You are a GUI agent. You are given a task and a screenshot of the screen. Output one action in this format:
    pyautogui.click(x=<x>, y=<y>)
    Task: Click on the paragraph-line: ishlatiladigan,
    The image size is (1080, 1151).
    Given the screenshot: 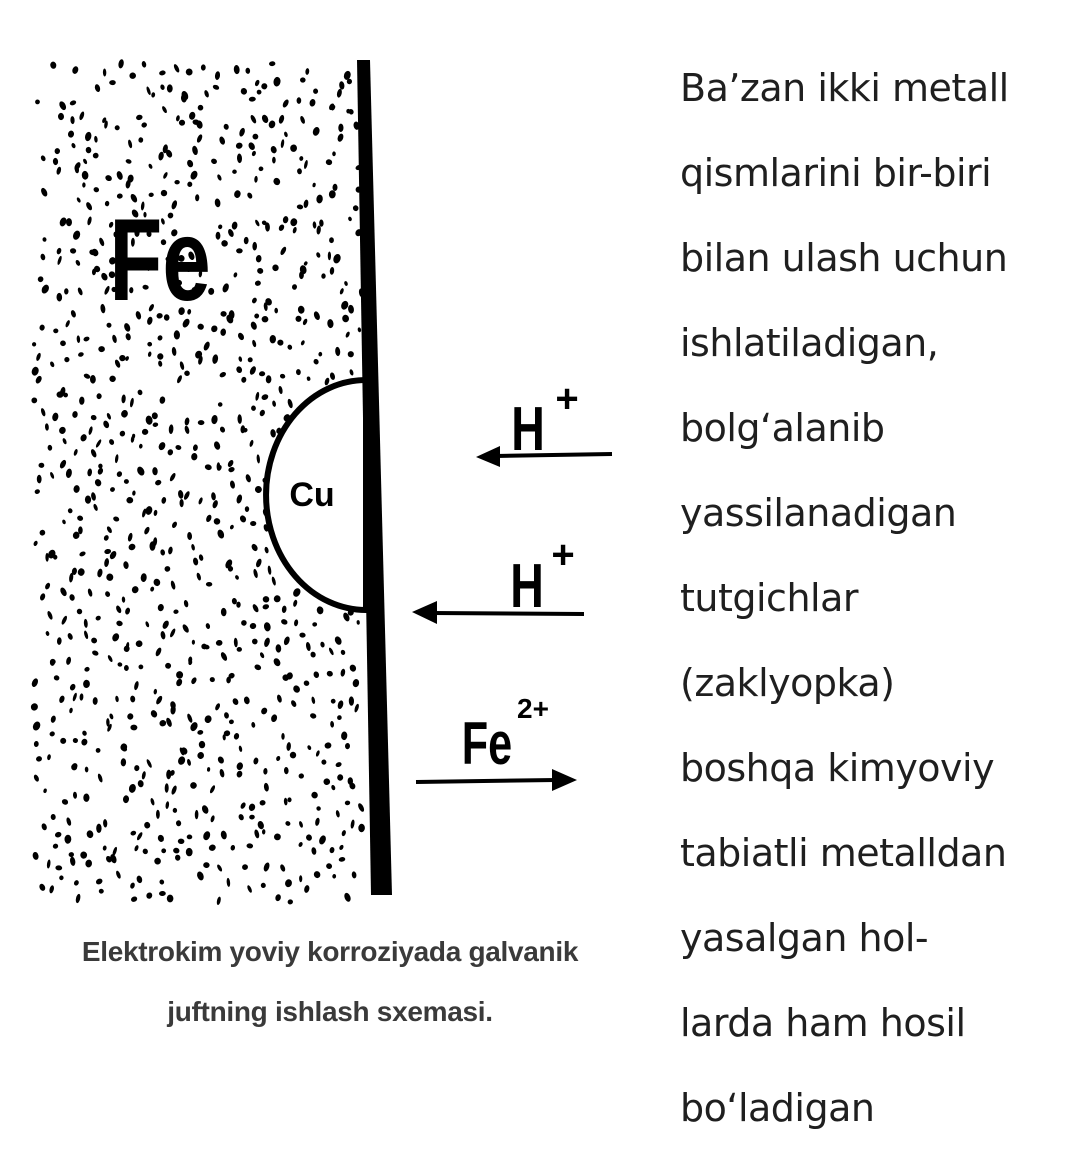 What is the action you would take?
    pyautogui.click(x=809, y=343)
    